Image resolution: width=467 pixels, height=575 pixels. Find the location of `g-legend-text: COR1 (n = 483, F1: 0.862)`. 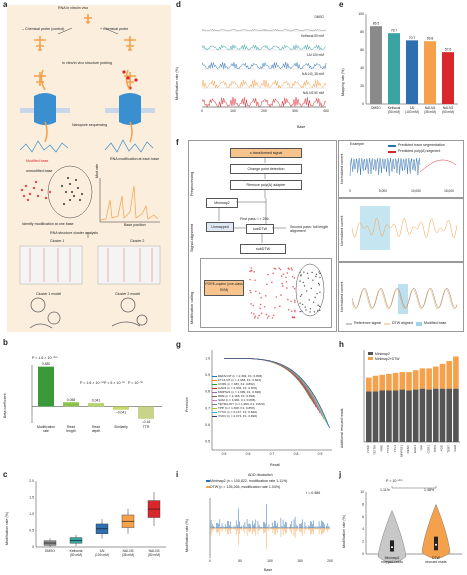

g-legend-text: COR1 (n = 483, F1: 0.862) is located at coordinates (236, 384).